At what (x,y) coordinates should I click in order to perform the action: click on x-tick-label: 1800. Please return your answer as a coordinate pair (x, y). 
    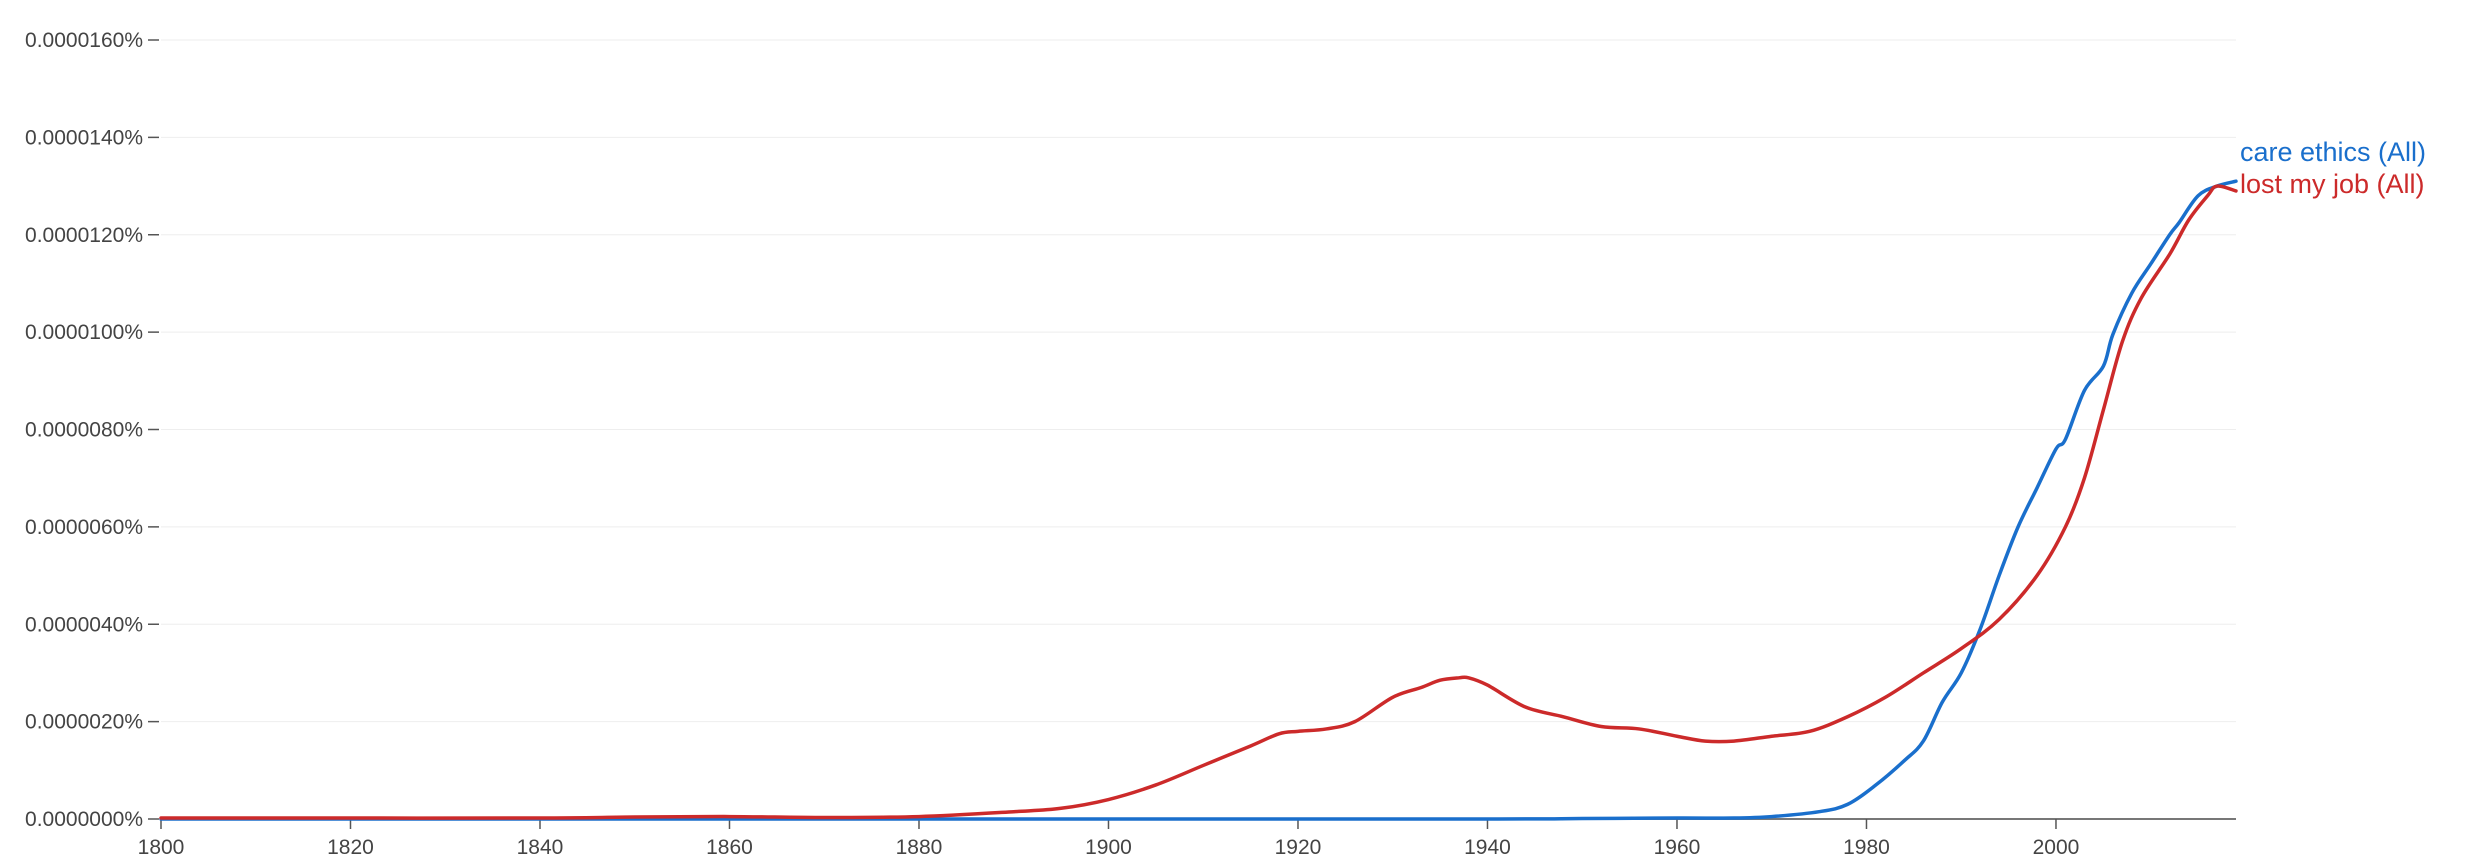
    Looking at the image, I should click on (161, 847).